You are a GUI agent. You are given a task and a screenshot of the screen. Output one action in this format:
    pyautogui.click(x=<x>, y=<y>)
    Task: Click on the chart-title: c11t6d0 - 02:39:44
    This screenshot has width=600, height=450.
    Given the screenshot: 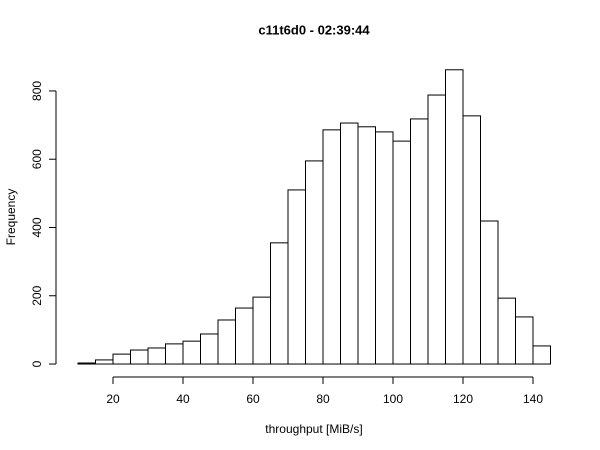 What is the action you would take?
    pyautogui.click(x=314, y=29)
    